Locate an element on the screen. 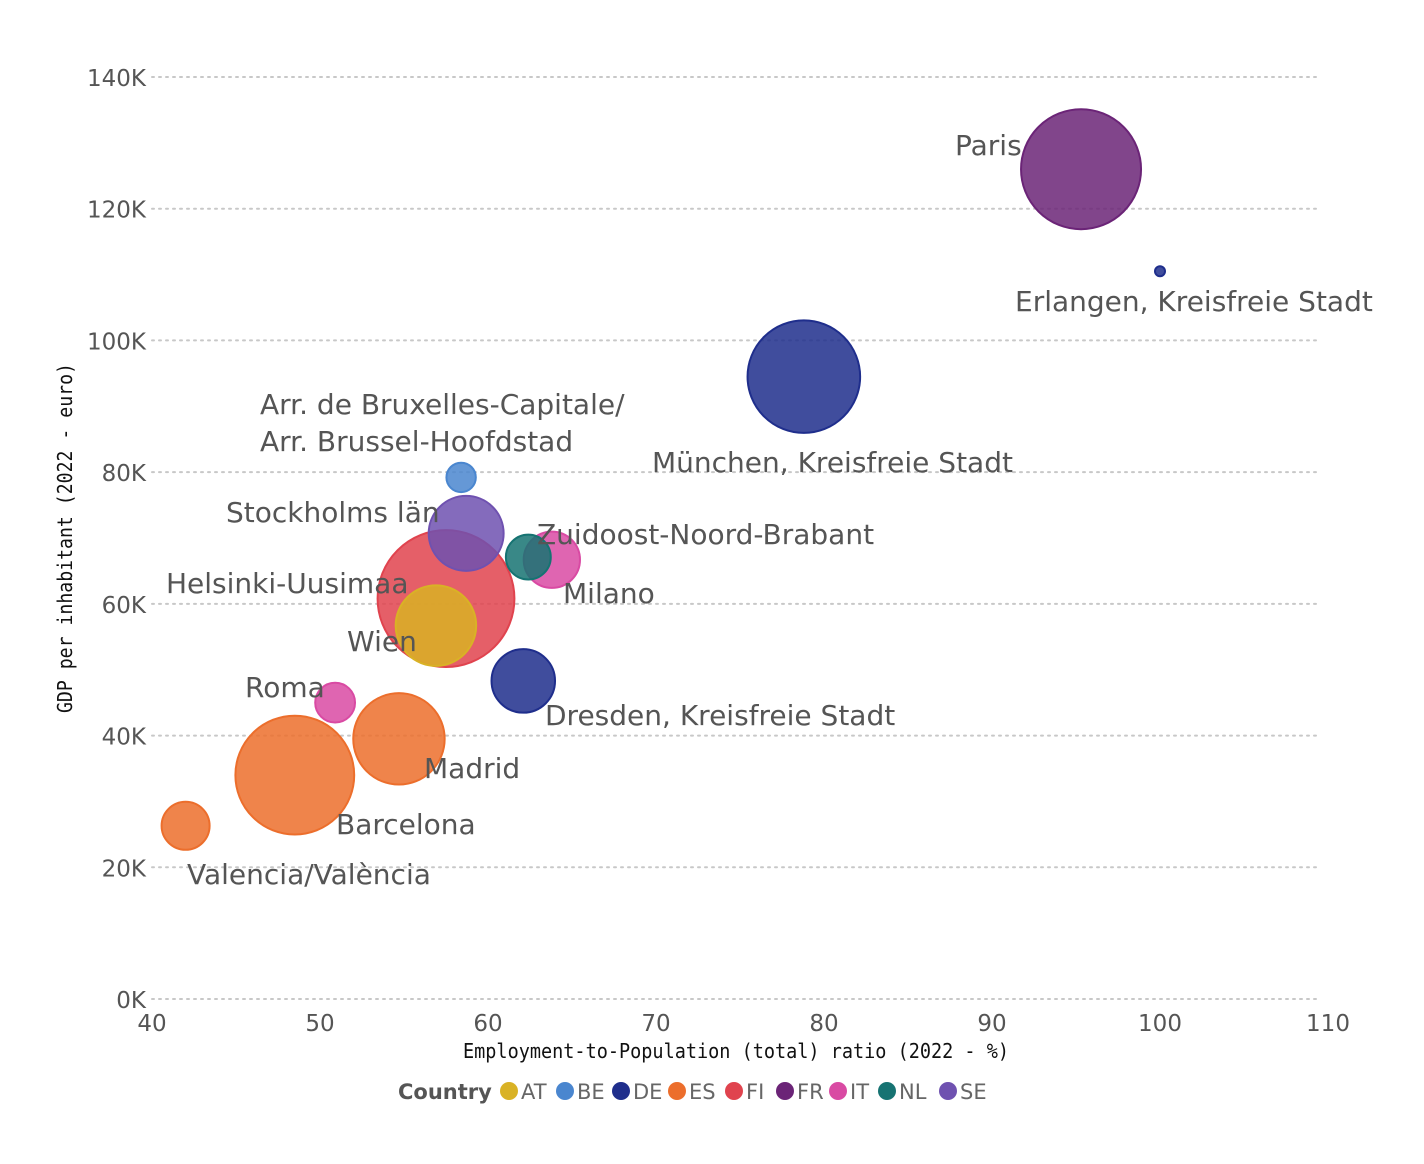 The width and height of the screenshot is (1424, 1164). x-tick-label: 60 is located at coordinates (487, 1024).